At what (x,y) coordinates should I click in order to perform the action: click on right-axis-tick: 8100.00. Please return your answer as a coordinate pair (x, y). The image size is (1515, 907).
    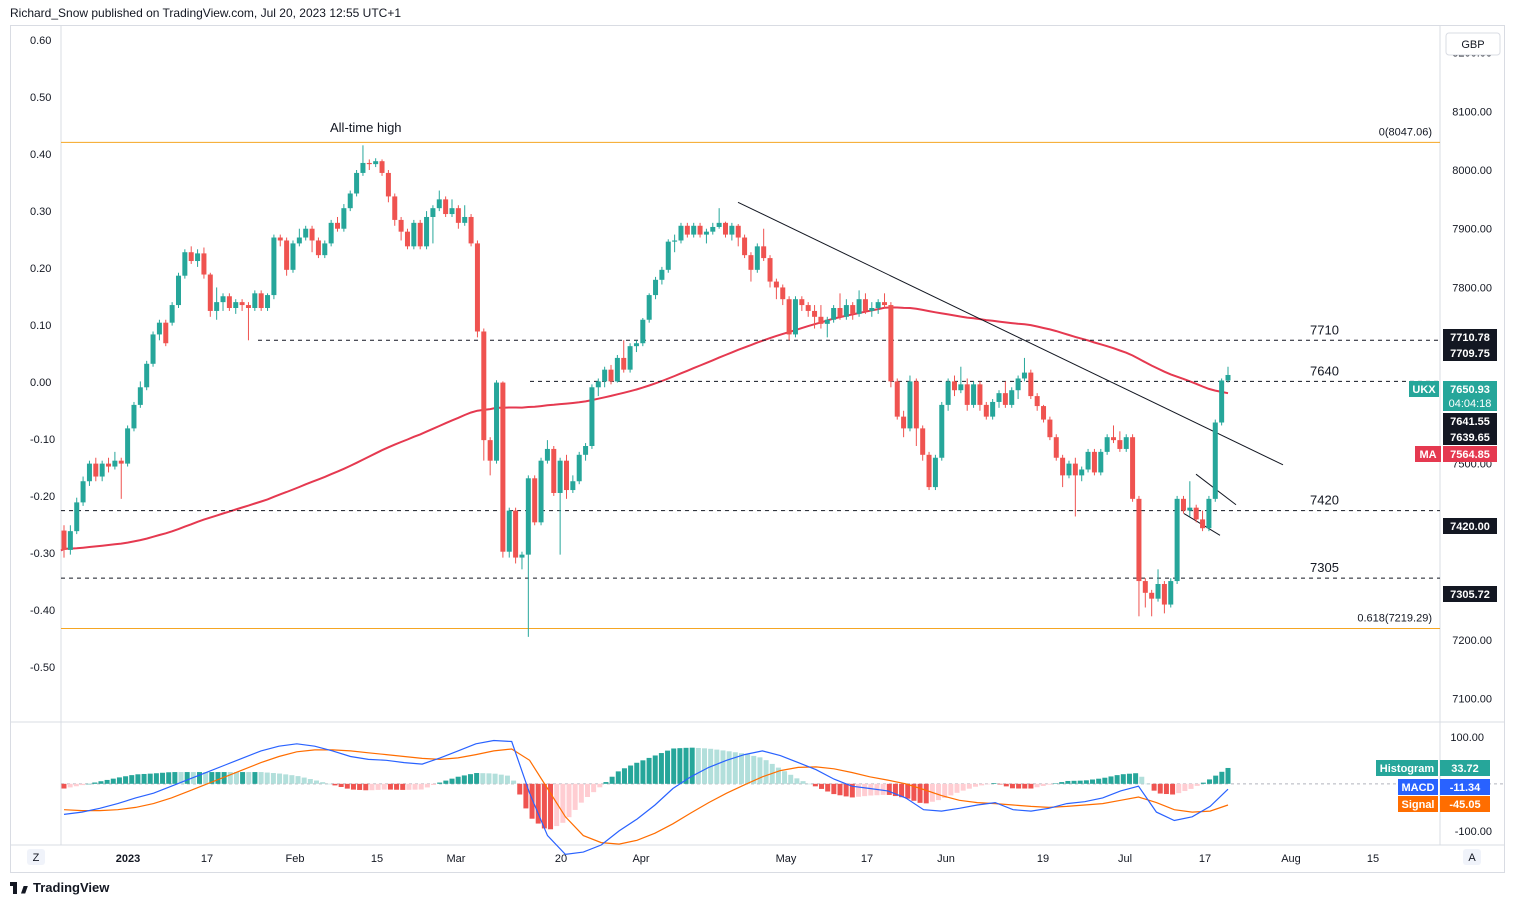
    Looking at the image, I should click on (1472, 112).